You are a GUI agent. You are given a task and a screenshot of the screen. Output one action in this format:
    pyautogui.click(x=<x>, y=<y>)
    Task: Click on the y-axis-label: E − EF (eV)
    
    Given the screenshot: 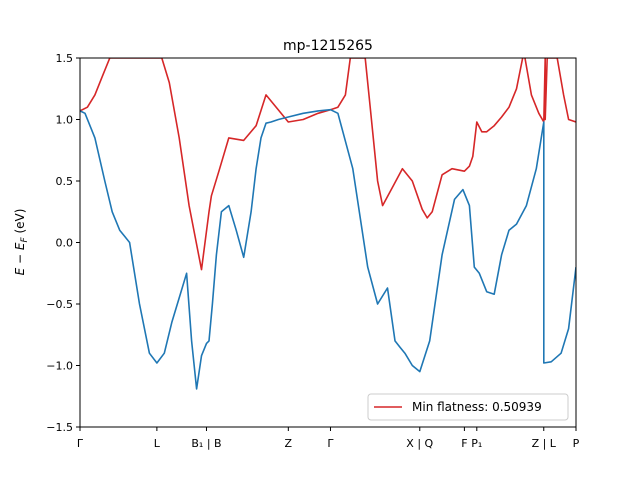 What is the action you would take?
    pyautogui.click(x=21, y=242)
    